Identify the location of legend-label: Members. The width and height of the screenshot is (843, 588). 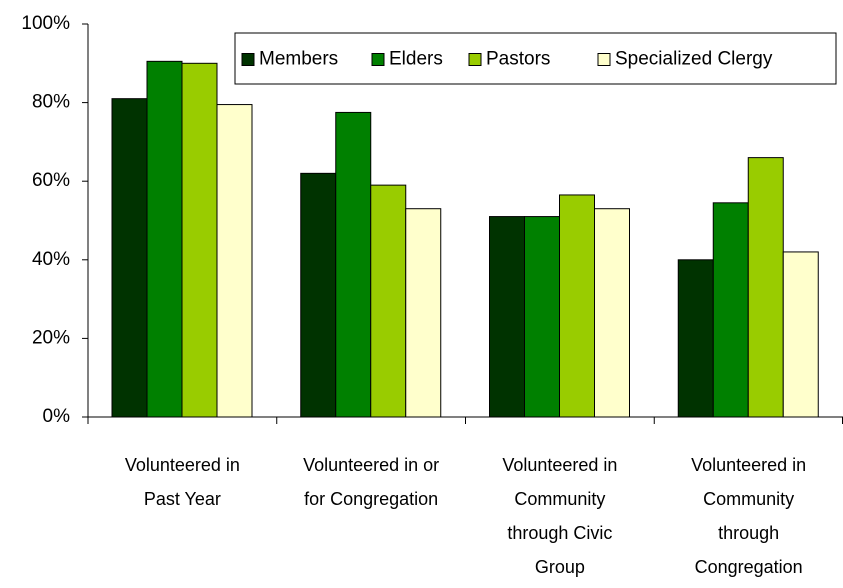
(298, 59).